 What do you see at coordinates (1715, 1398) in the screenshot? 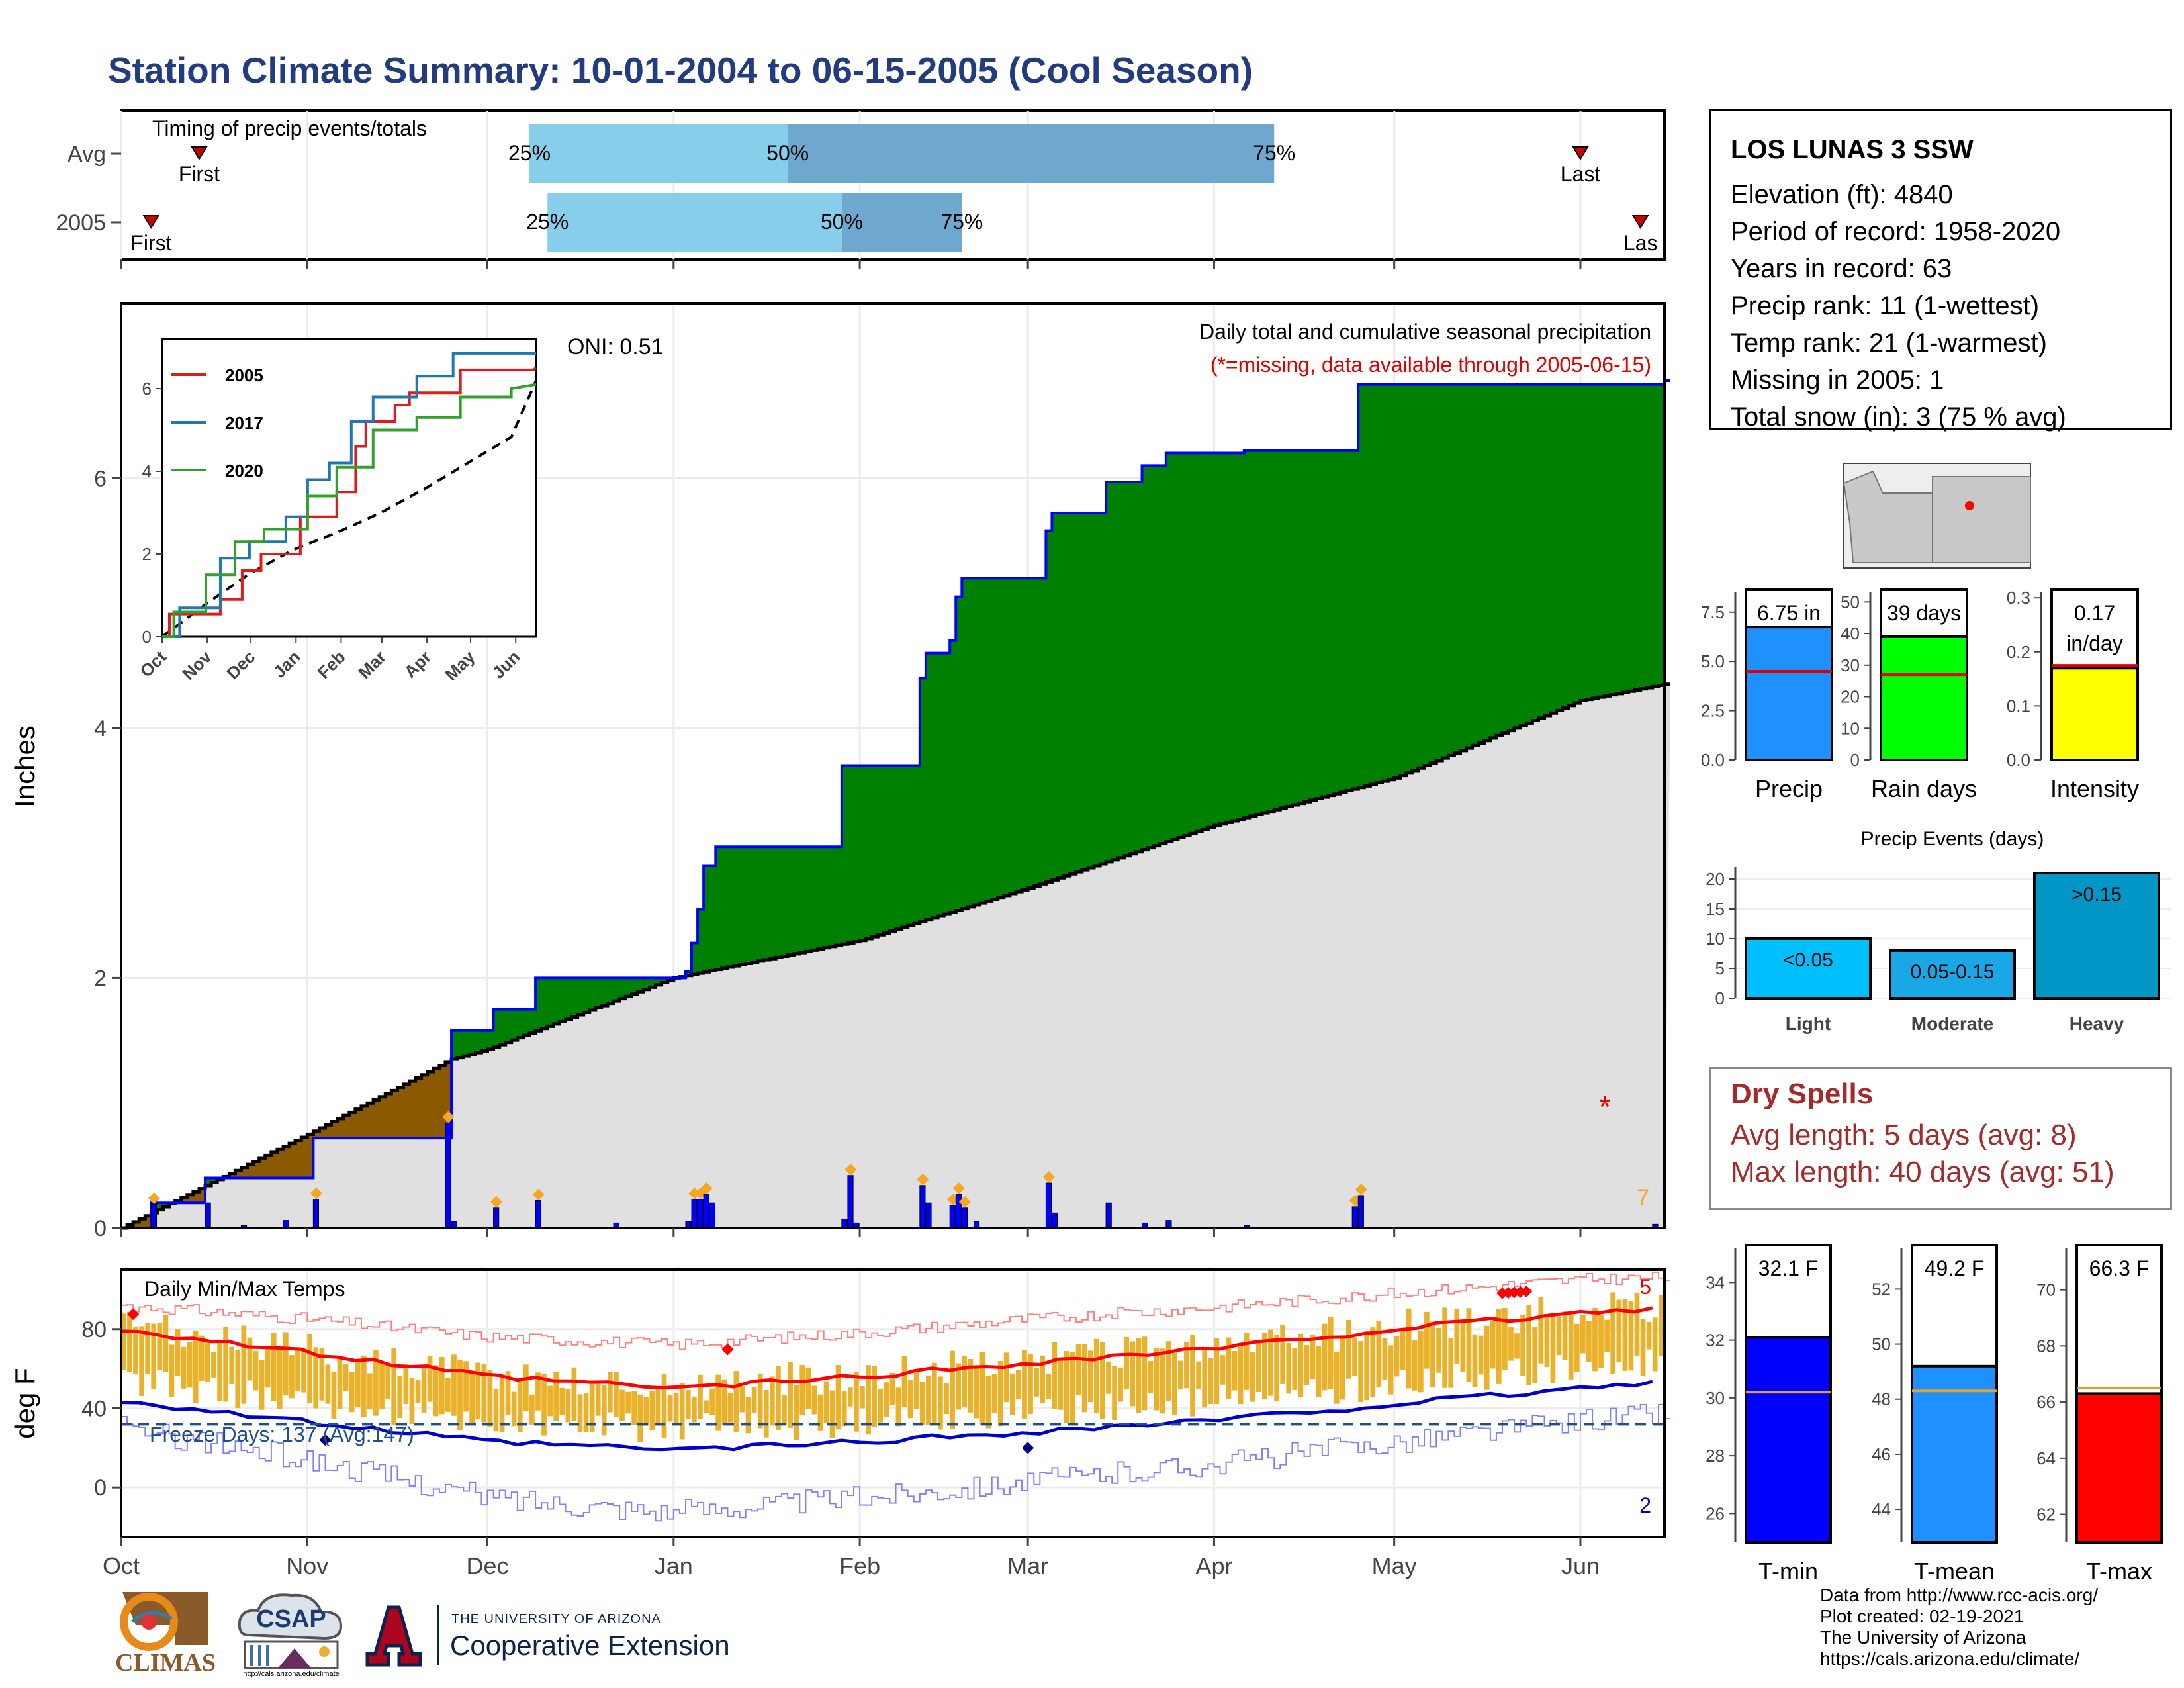
I see `mini-tick-label: 30` at bounding box center [1715, 1398].